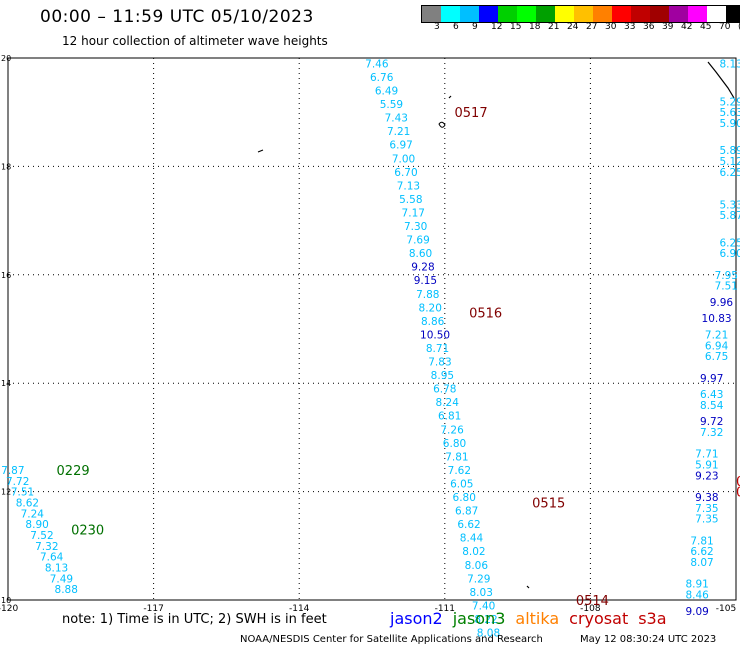 The width and height of the screenshot is (740, 650). Describe the element at coordinates (416, 618) in the screenshot. I see `satellite-legend-item: jason2` at that location.